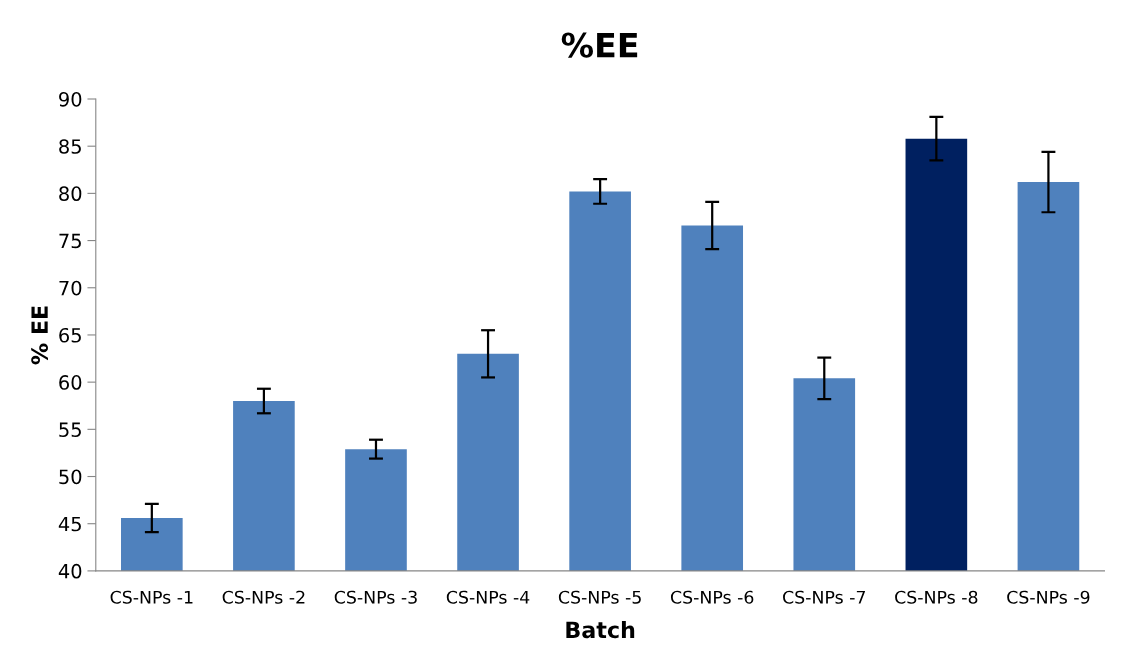 The width and height of the screenshot is (1127, 660). What do you see at coordinates (70, 335) in the screenshot?
I see `y-tick-label: 65` at bounding box center [70, 335].